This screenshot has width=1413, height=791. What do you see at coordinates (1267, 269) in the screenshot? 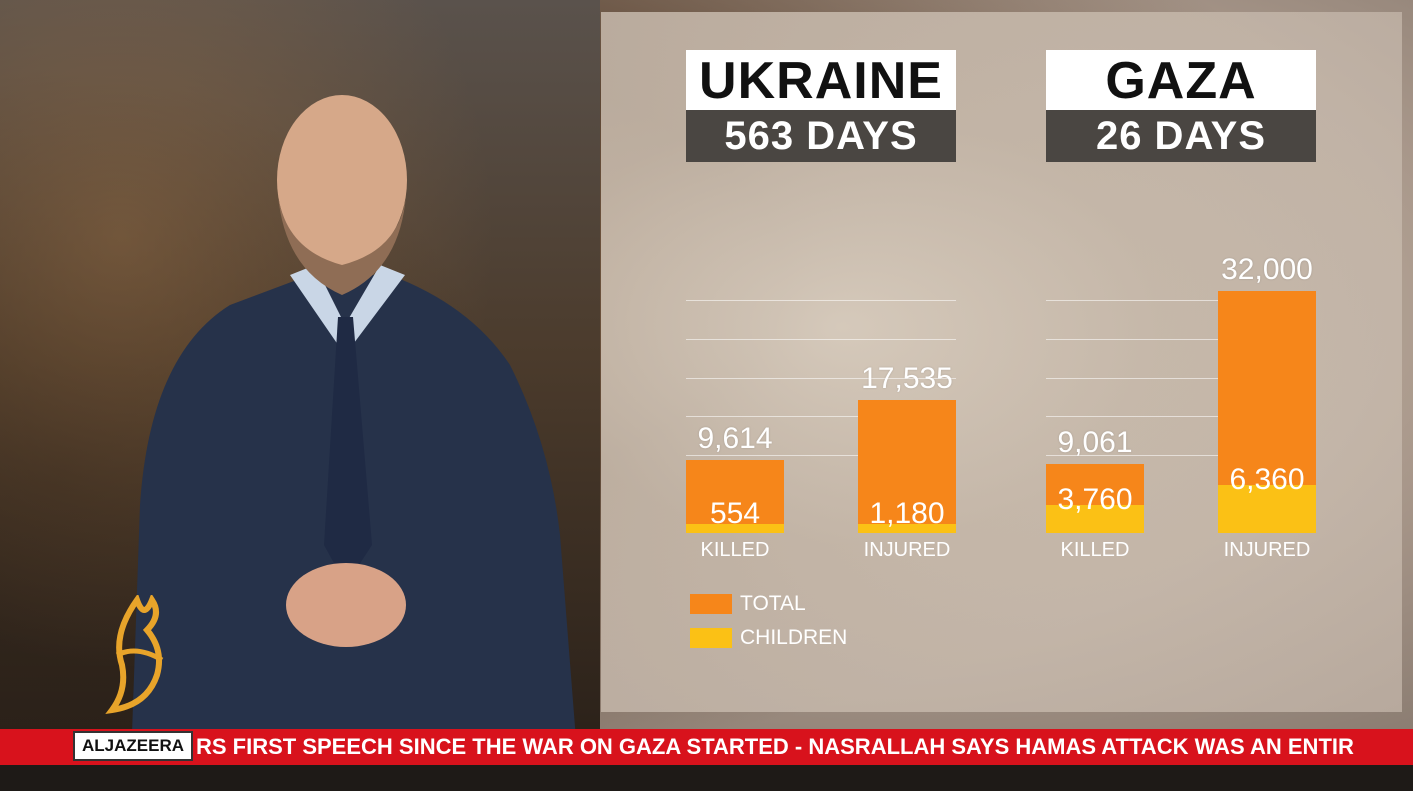
I see `total-value-label: 32,000` at bounding box center [1267, 269].